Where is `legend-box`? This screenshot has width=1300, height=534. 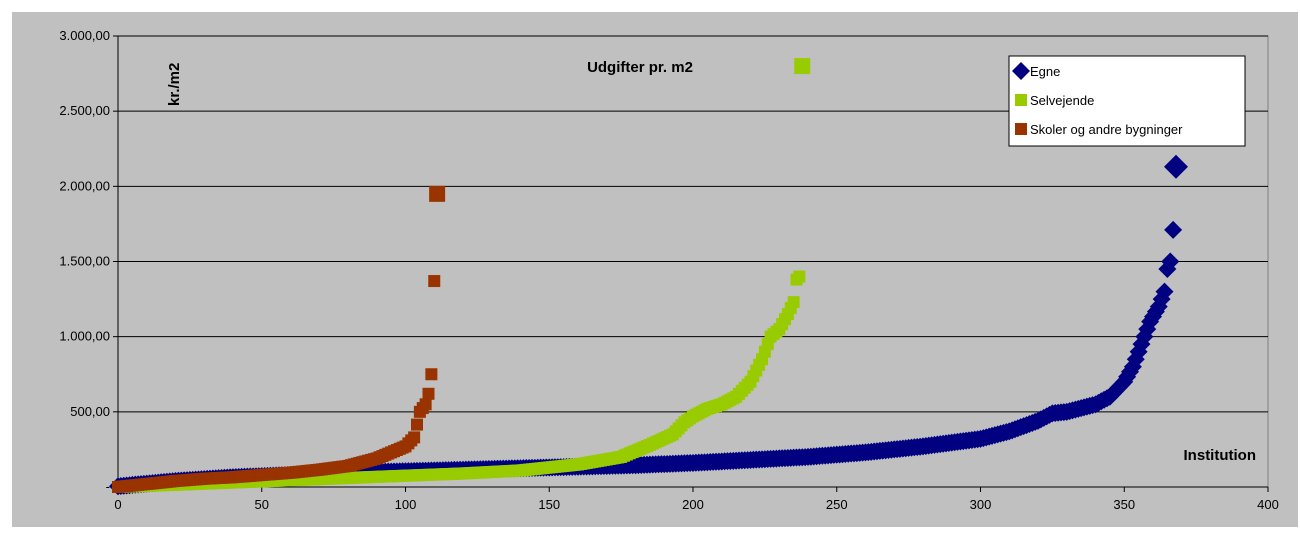 legend-box is located at coordinates (1127, 101).